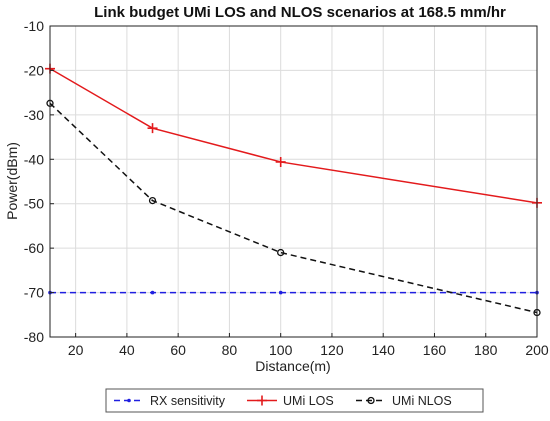  I want to click on x-tick-label: 60, so click(178, 350).